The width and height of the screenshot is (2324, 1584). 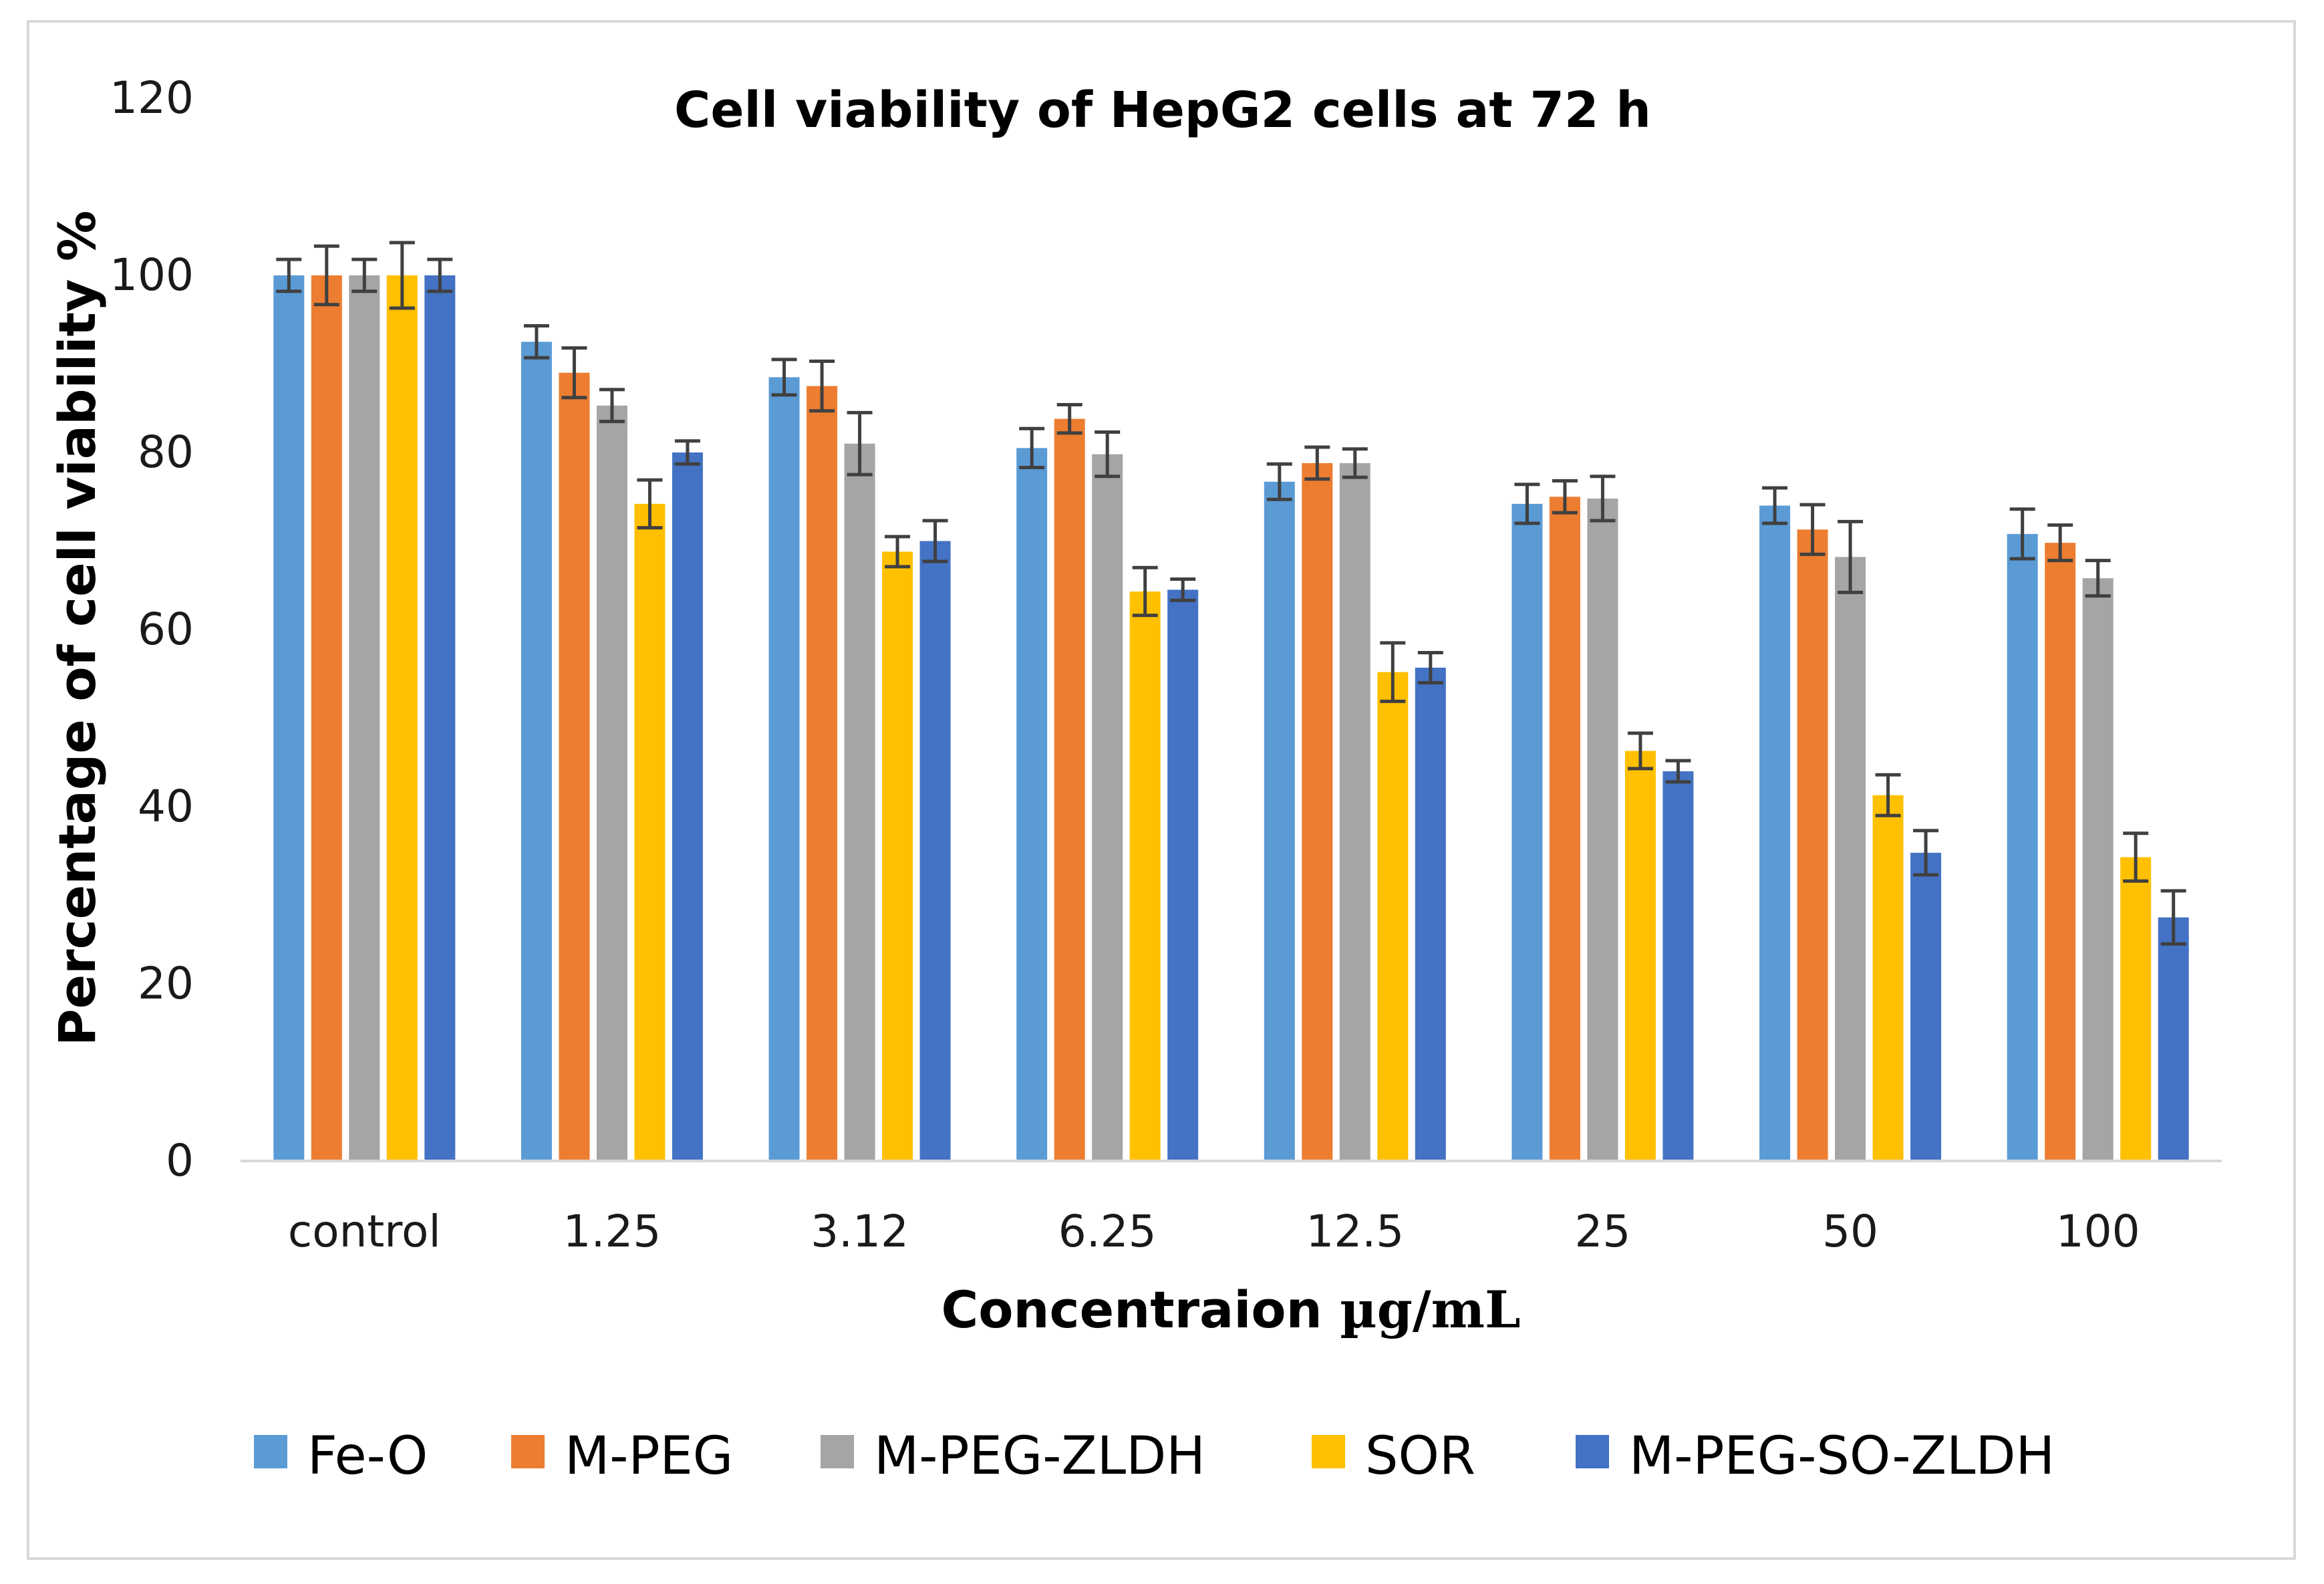 What do you see at coordinates (1355, 1231) in the screenshot?
I see `x-tick-label: 12.5` at bounding box center [1355, 1231].